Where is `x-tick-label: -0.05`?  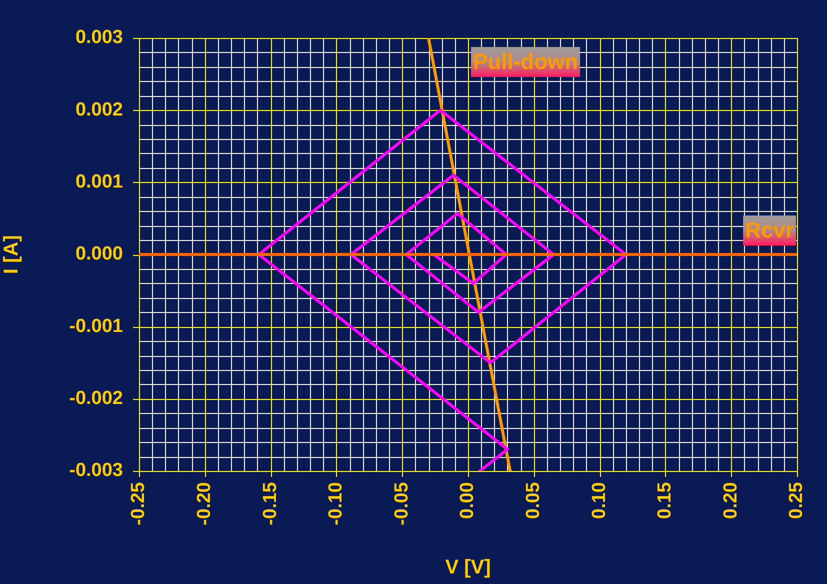
x-tick-label: -0.05 is located at coordinates (401, 504).